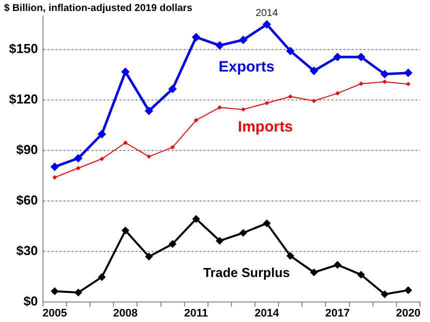 Image resolution: width=430 pixels, height=322 pixels. What do you see at coordinates (27, 250) in the screenshot?
I see `y-tick-label: $30` at bounding box center [27, 250].